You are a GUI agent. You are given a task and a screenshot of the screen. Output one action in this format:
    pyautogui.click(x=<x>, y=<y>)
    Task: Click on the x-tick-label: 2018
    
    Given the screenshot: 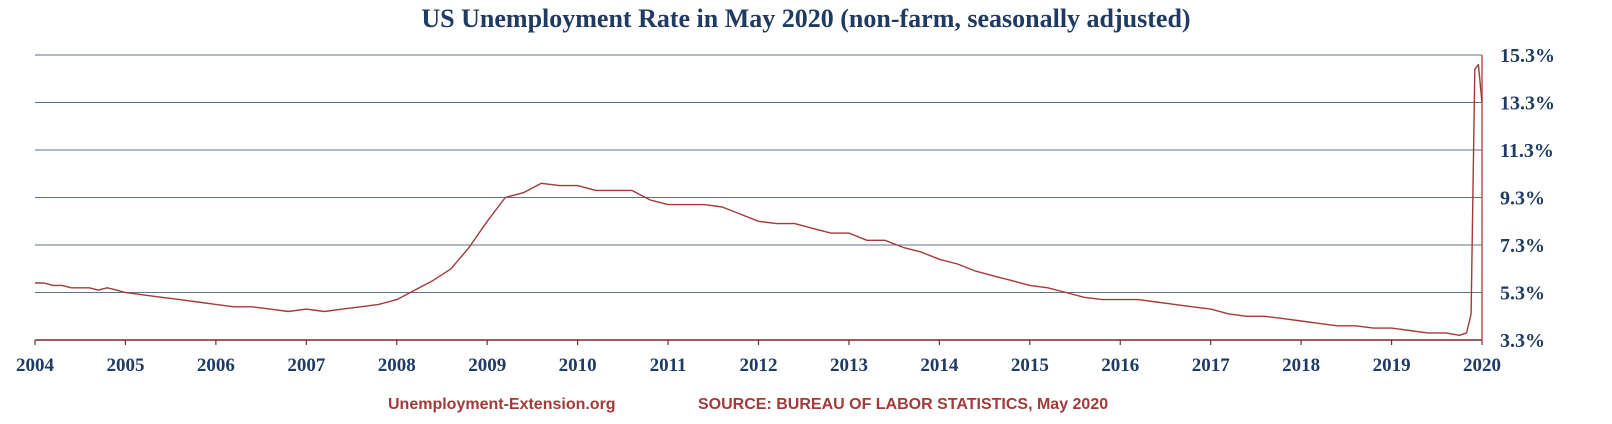 What is the action you would take?
    pyautogui.click(x=1301, y=365)
    